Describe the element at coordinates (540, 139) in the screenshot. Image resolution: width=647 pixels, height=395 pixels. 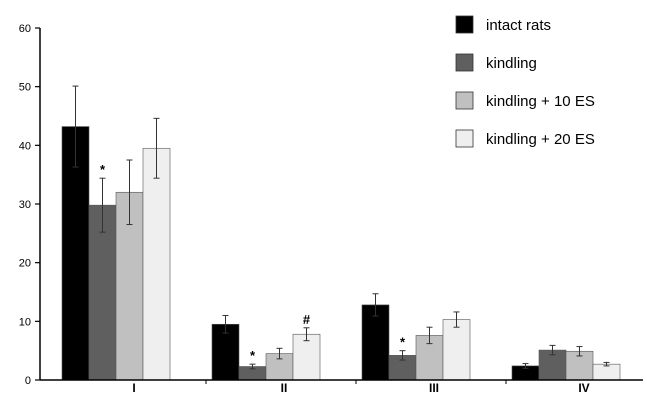
I see `legend-label: kindling + 20 ES` at that location.